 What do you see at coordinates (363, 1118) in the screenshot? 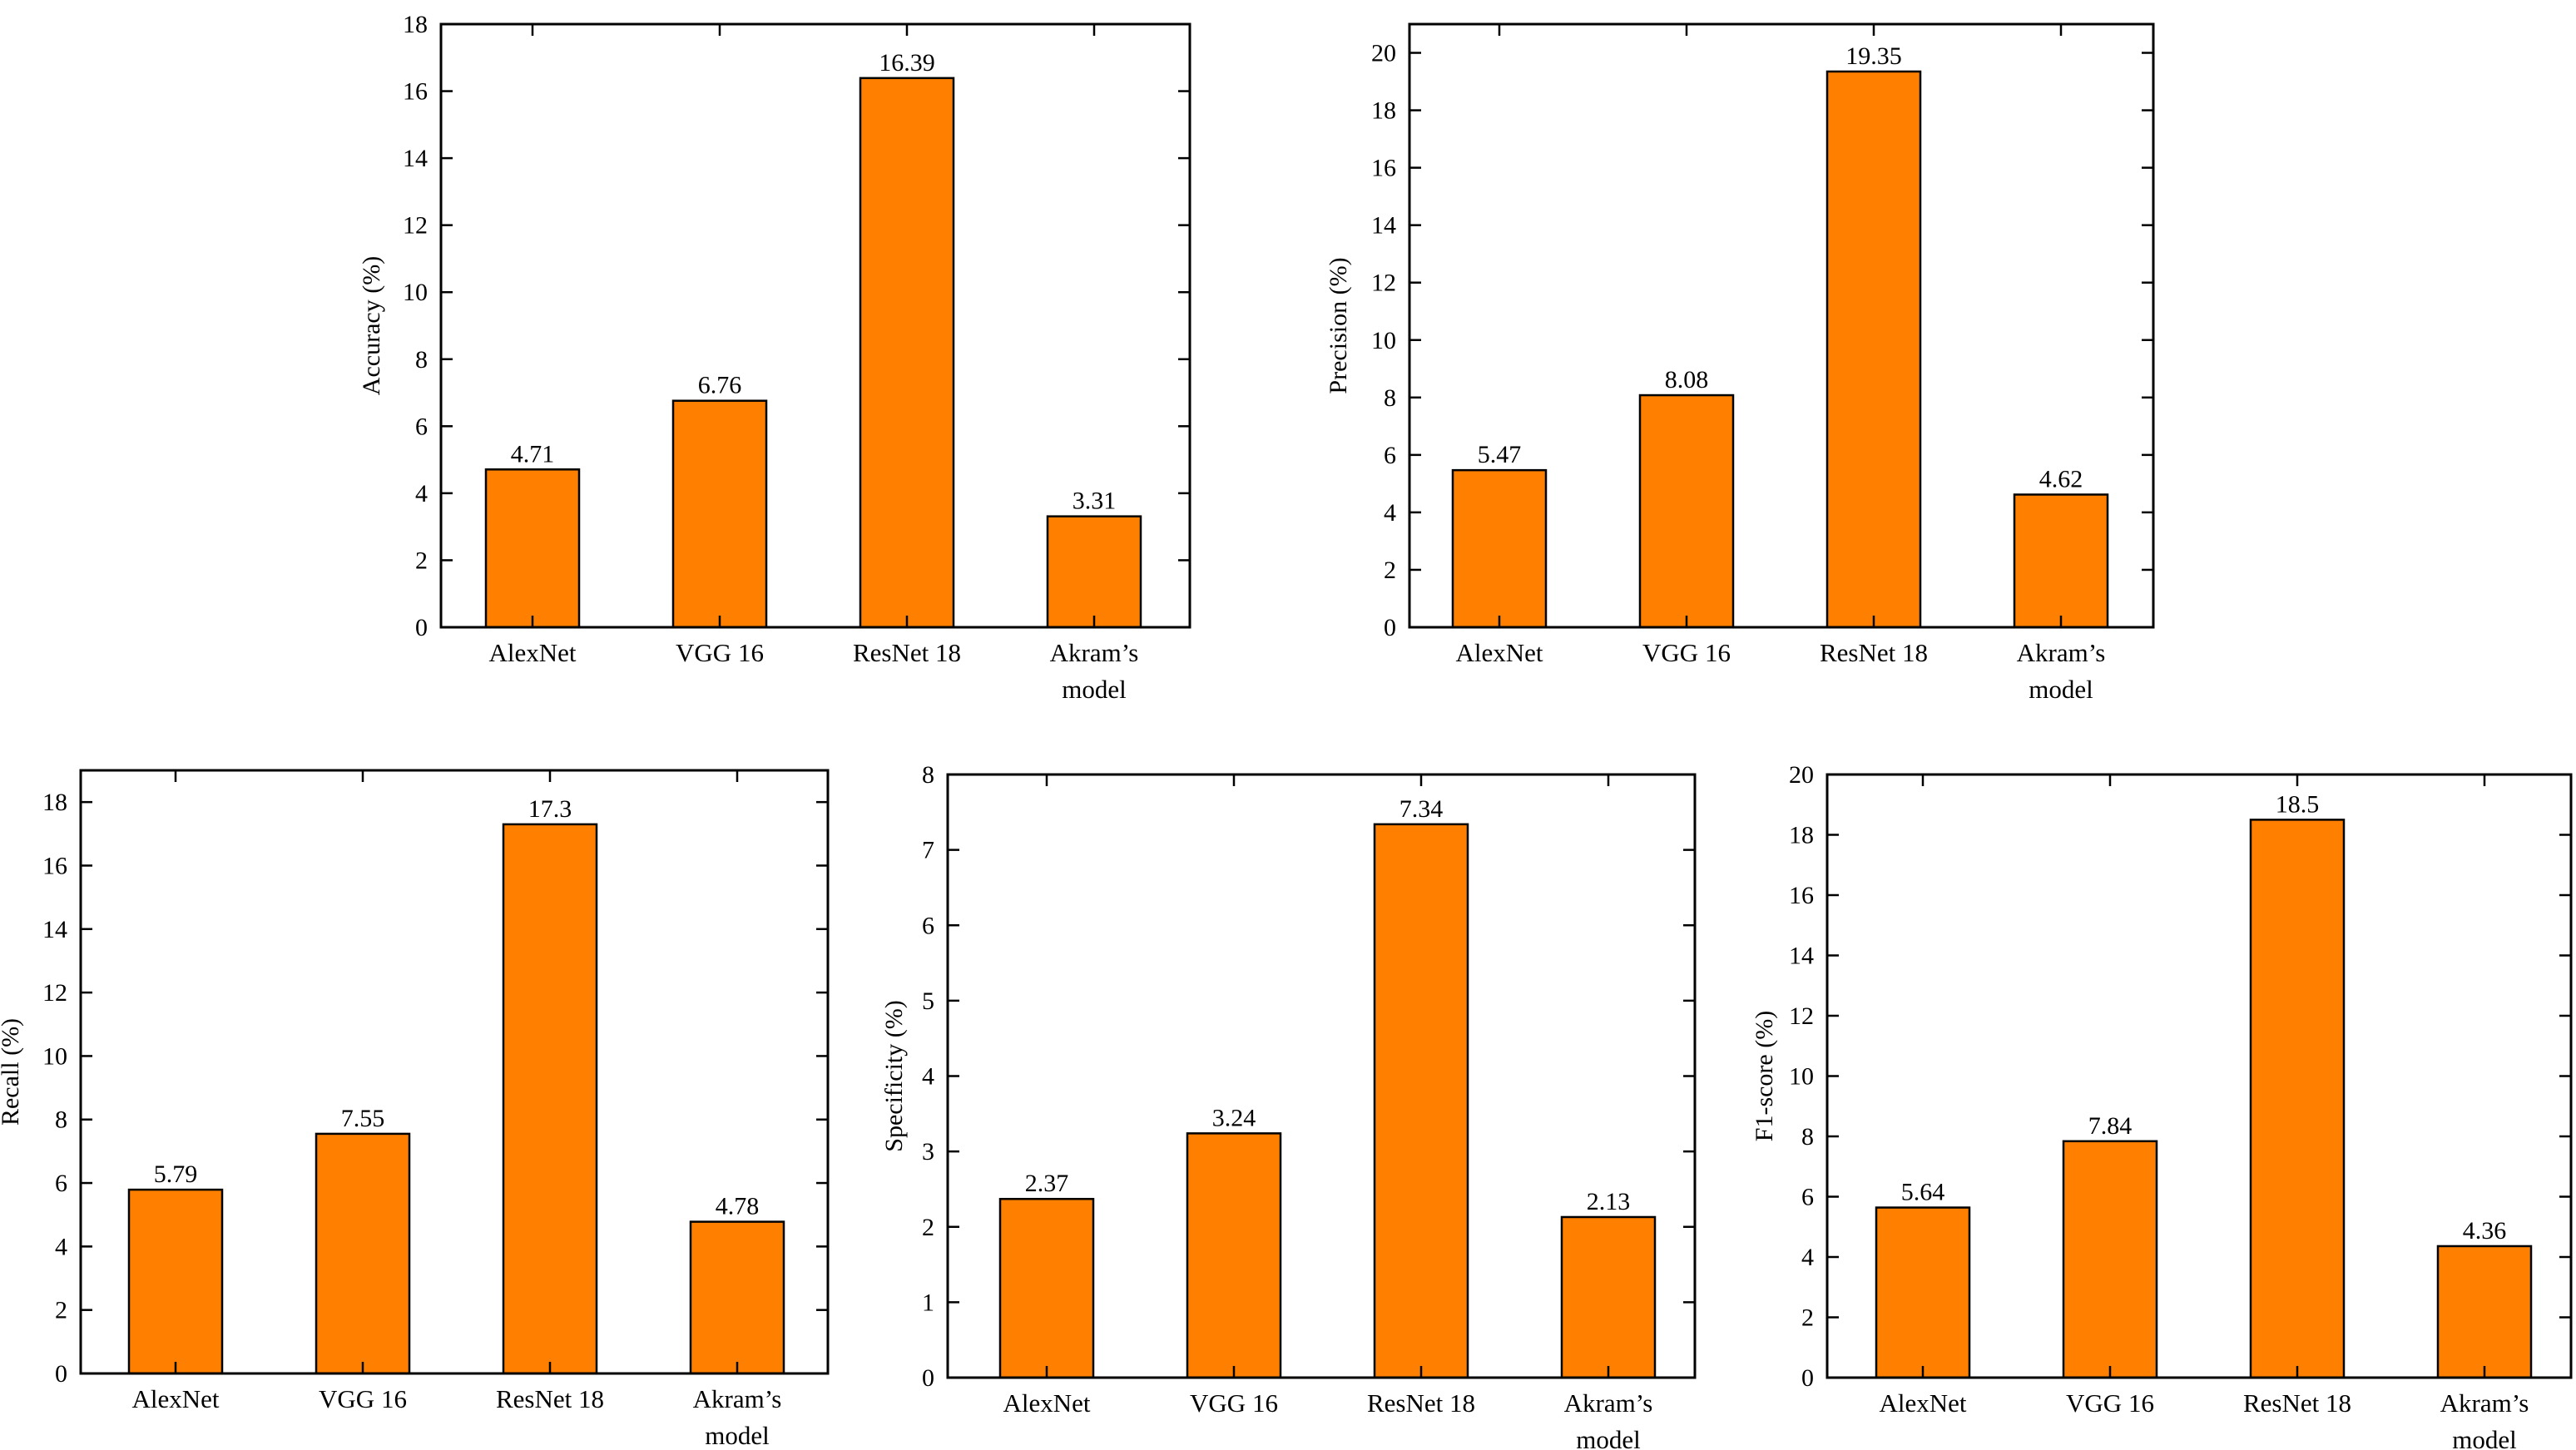
I see `bar-value-label: 7.55` at bounding box center [363, 1118].